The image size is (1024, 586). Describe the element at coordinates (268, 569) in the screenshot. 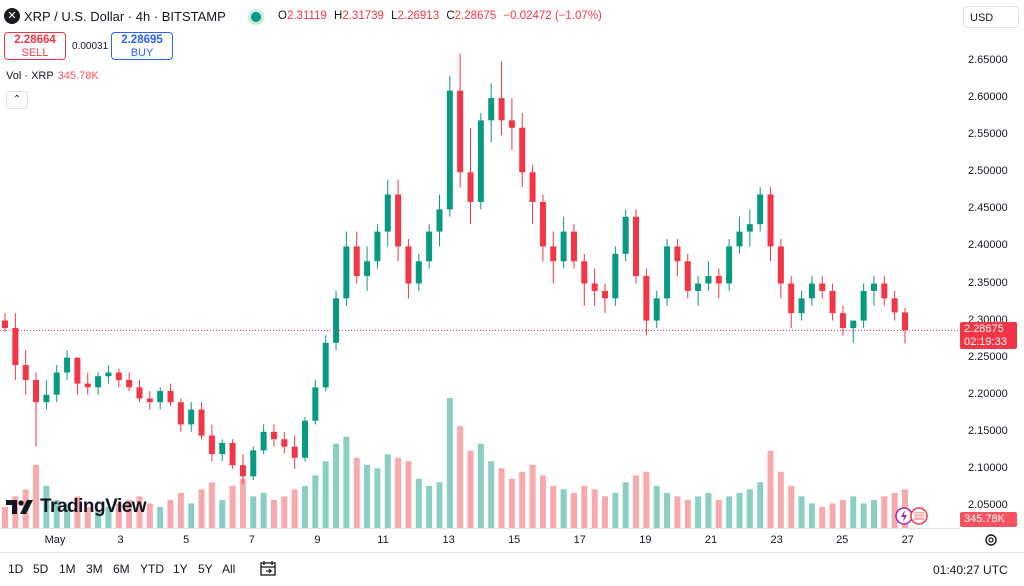

I see `date-range-icon` at that location.